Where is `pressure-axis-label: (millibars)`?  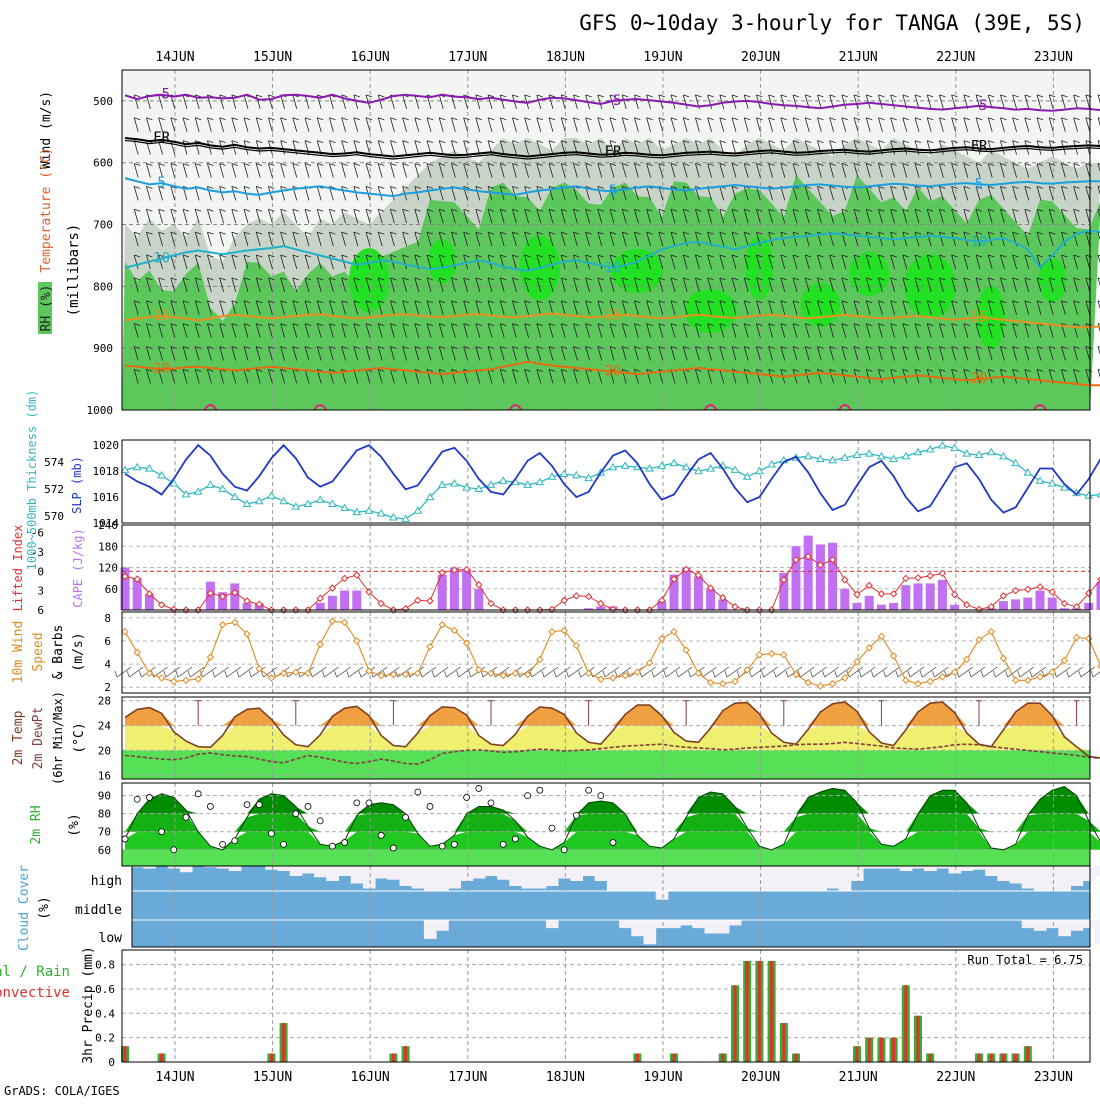 pressure-axis-label: (millibars) is located at coordinates (74, 270).